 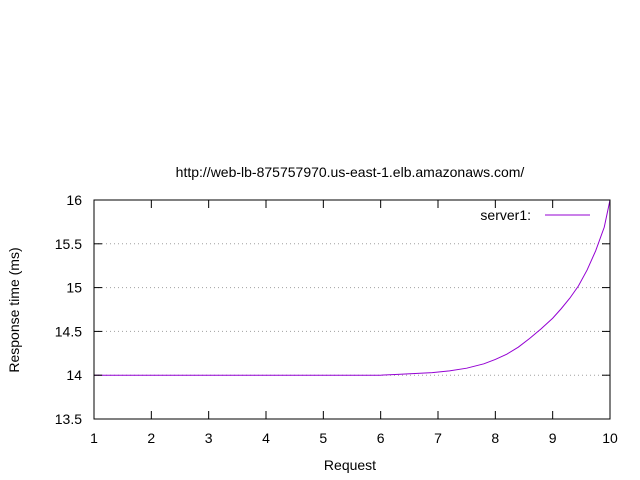 I want to click on y-tick-label: 13.5, so click(x=68, y=419).